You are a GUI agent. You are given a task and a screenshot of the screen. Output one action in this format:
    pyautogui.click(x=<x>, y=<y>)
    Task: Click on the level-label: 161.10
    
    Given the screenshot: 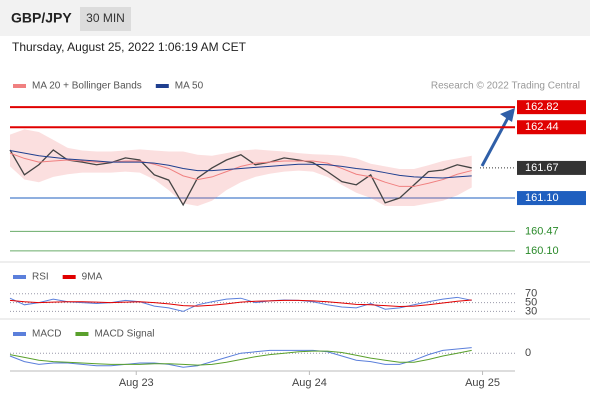 What is the action you would take?
    pyautogui.click(x=542, y=198)
    